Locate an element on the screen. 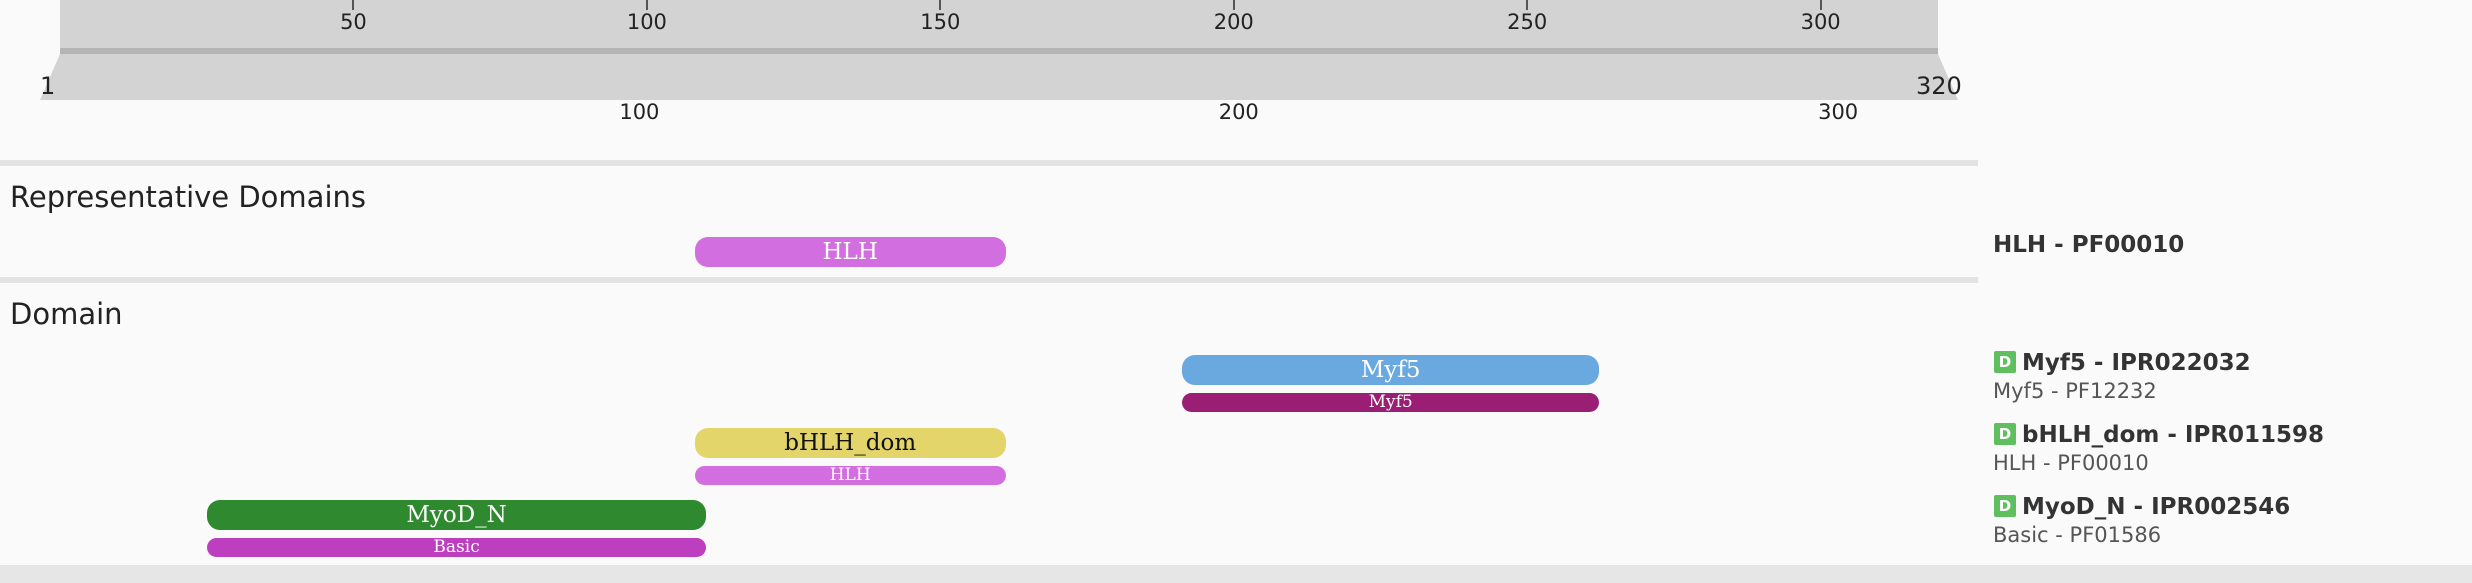 This screenshot has width=2472, height=583. domain-bar-hlh: HLH is located at coordinates (850, 252).